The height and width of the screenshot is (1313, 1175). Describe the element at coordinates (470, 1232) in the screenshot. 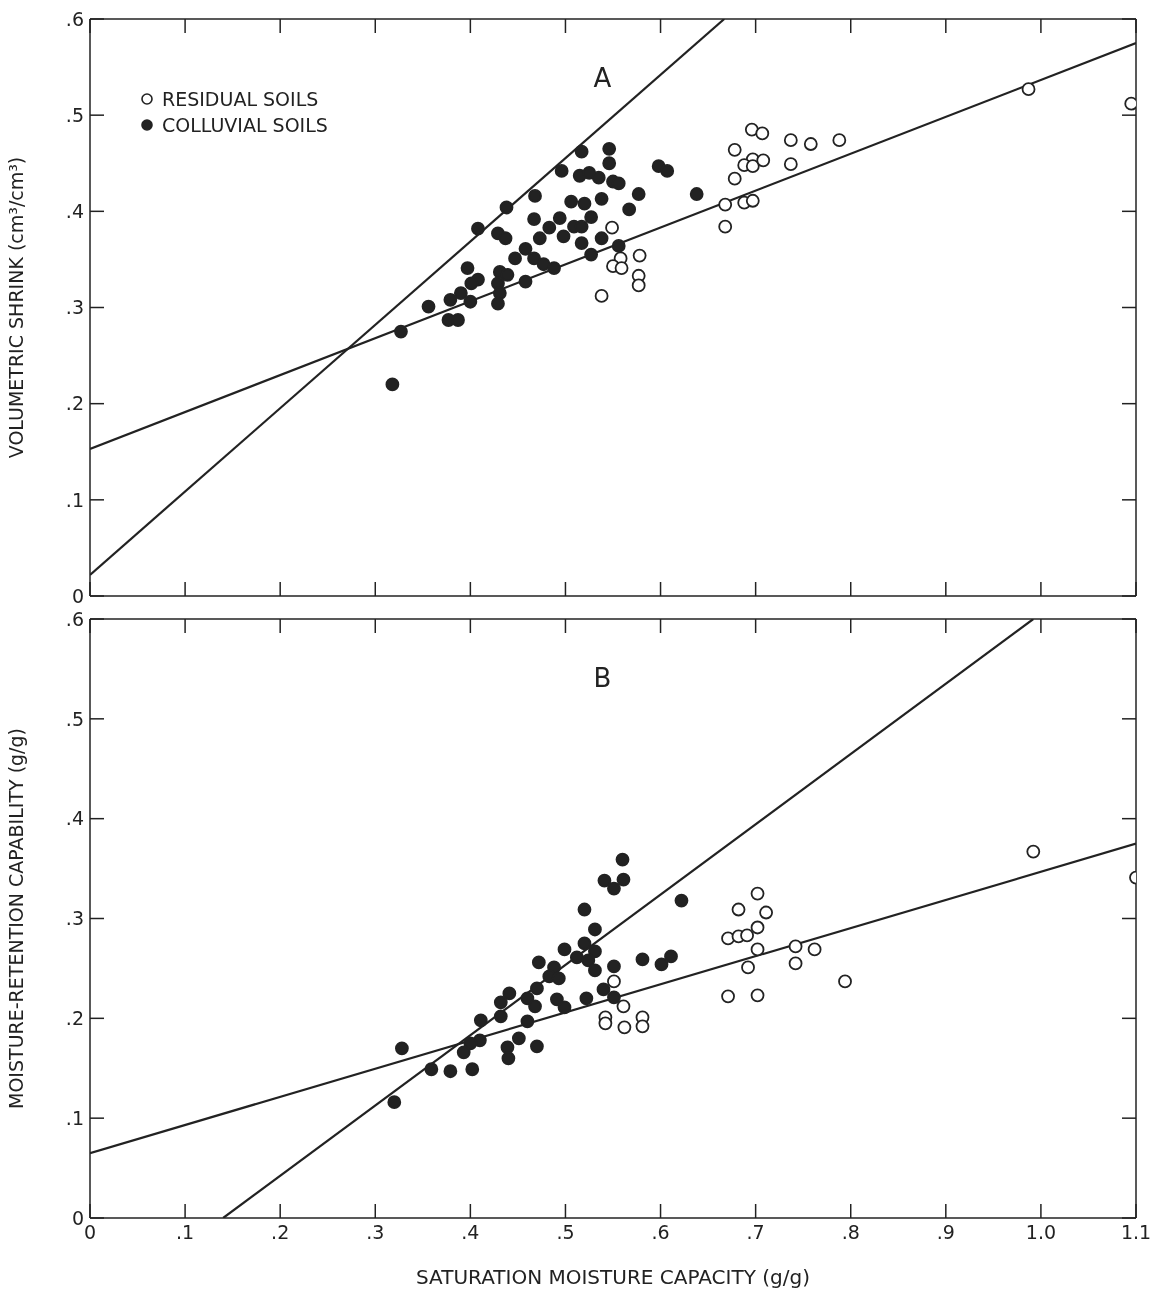

I see `x-tick-label: .4` at that location.